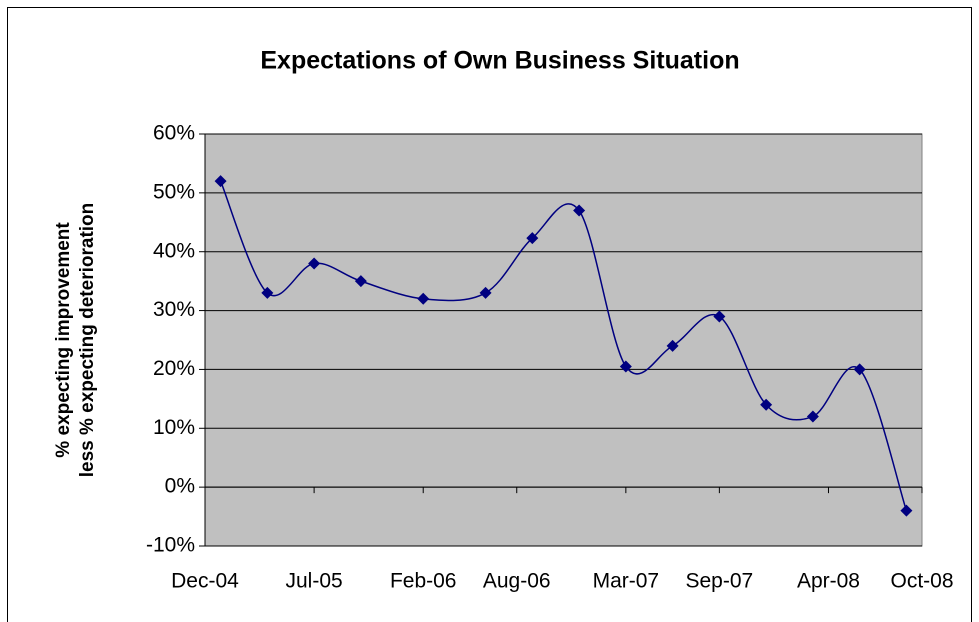 This screenshot has width=979, height=622. I want to click on x-tick-label: Aug-06, so click(517, 581).